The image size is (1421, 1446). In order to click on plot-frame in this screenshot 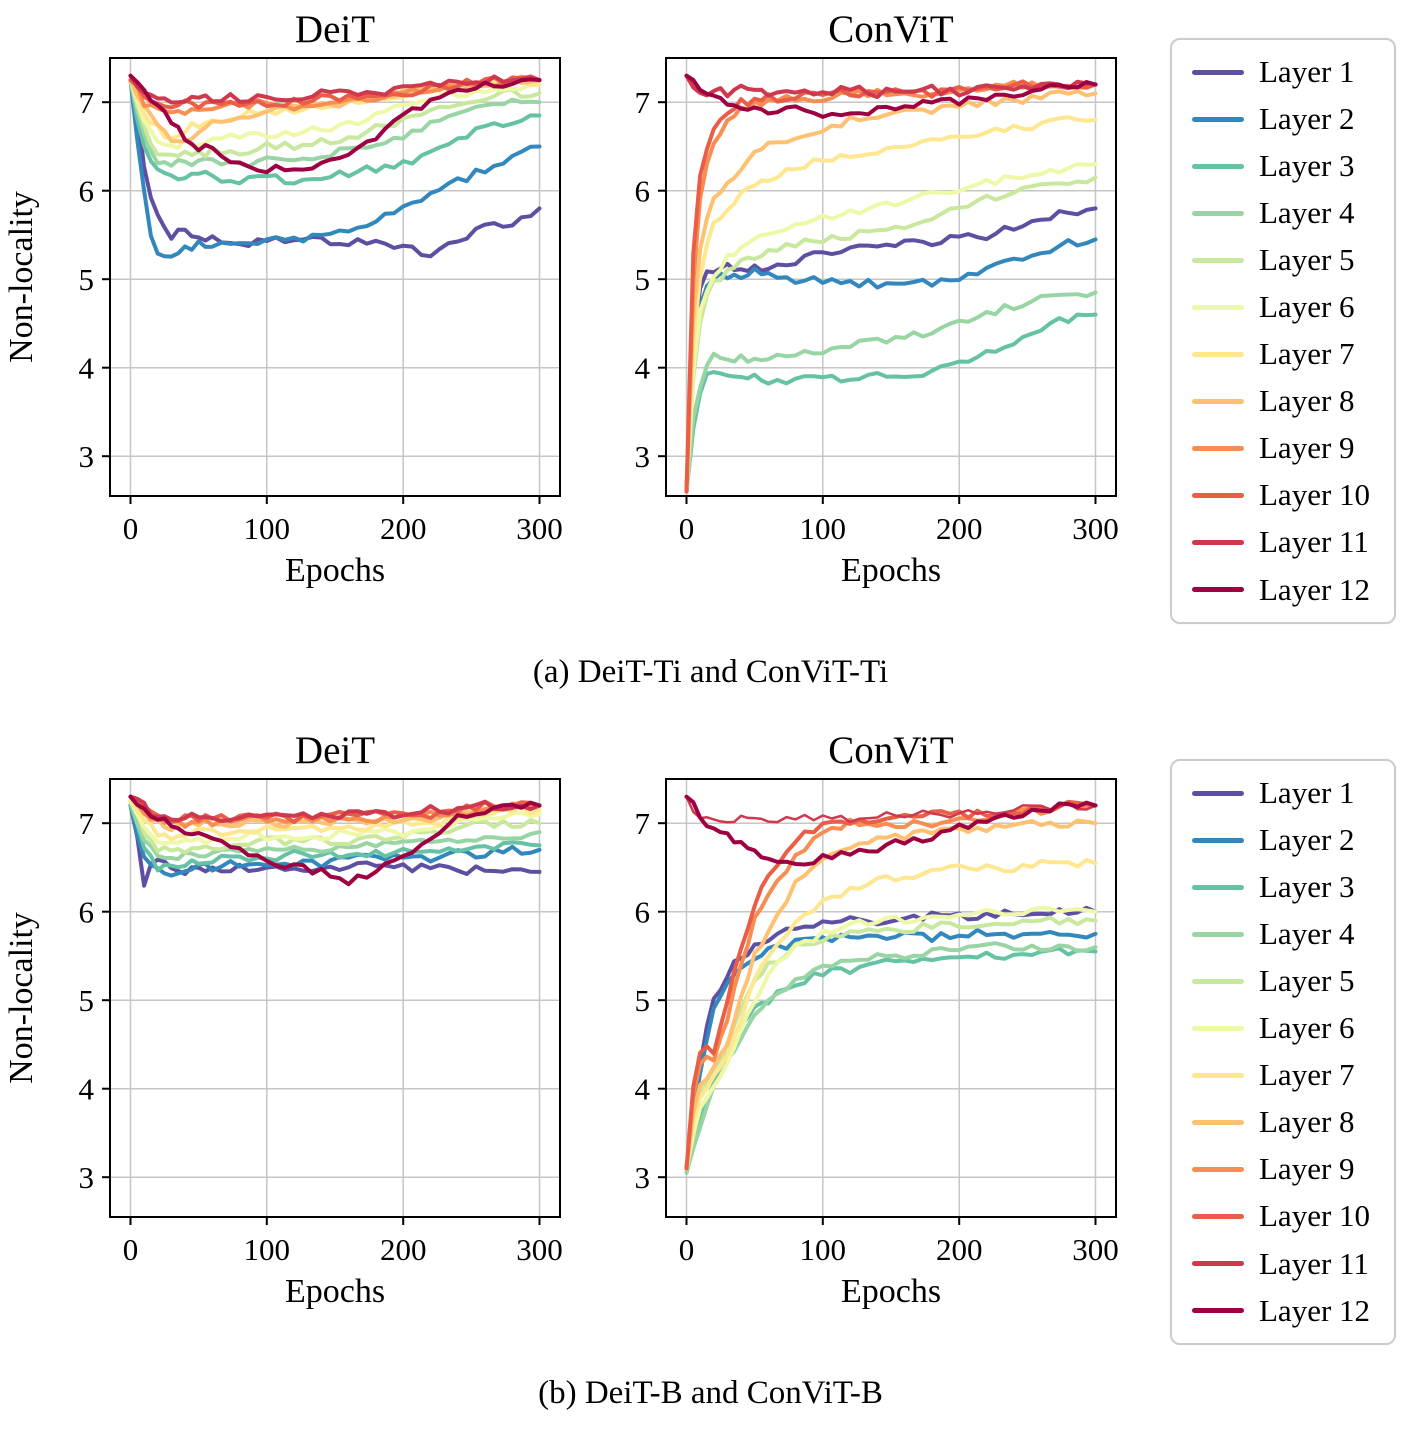, I will do `click(891, 998)`.